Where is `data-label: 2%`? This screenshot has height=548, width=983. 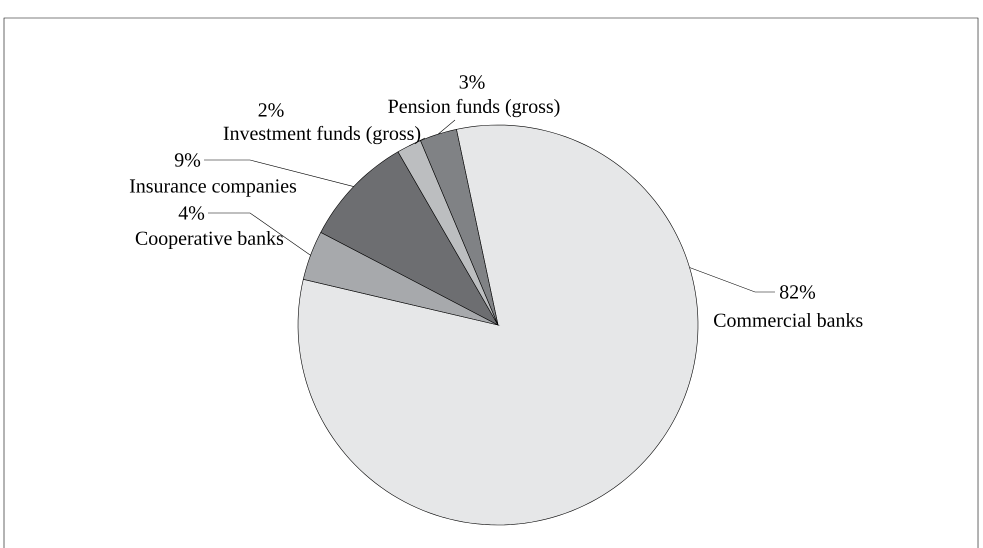
data-label: 2% is located at coordinates (271, 110).